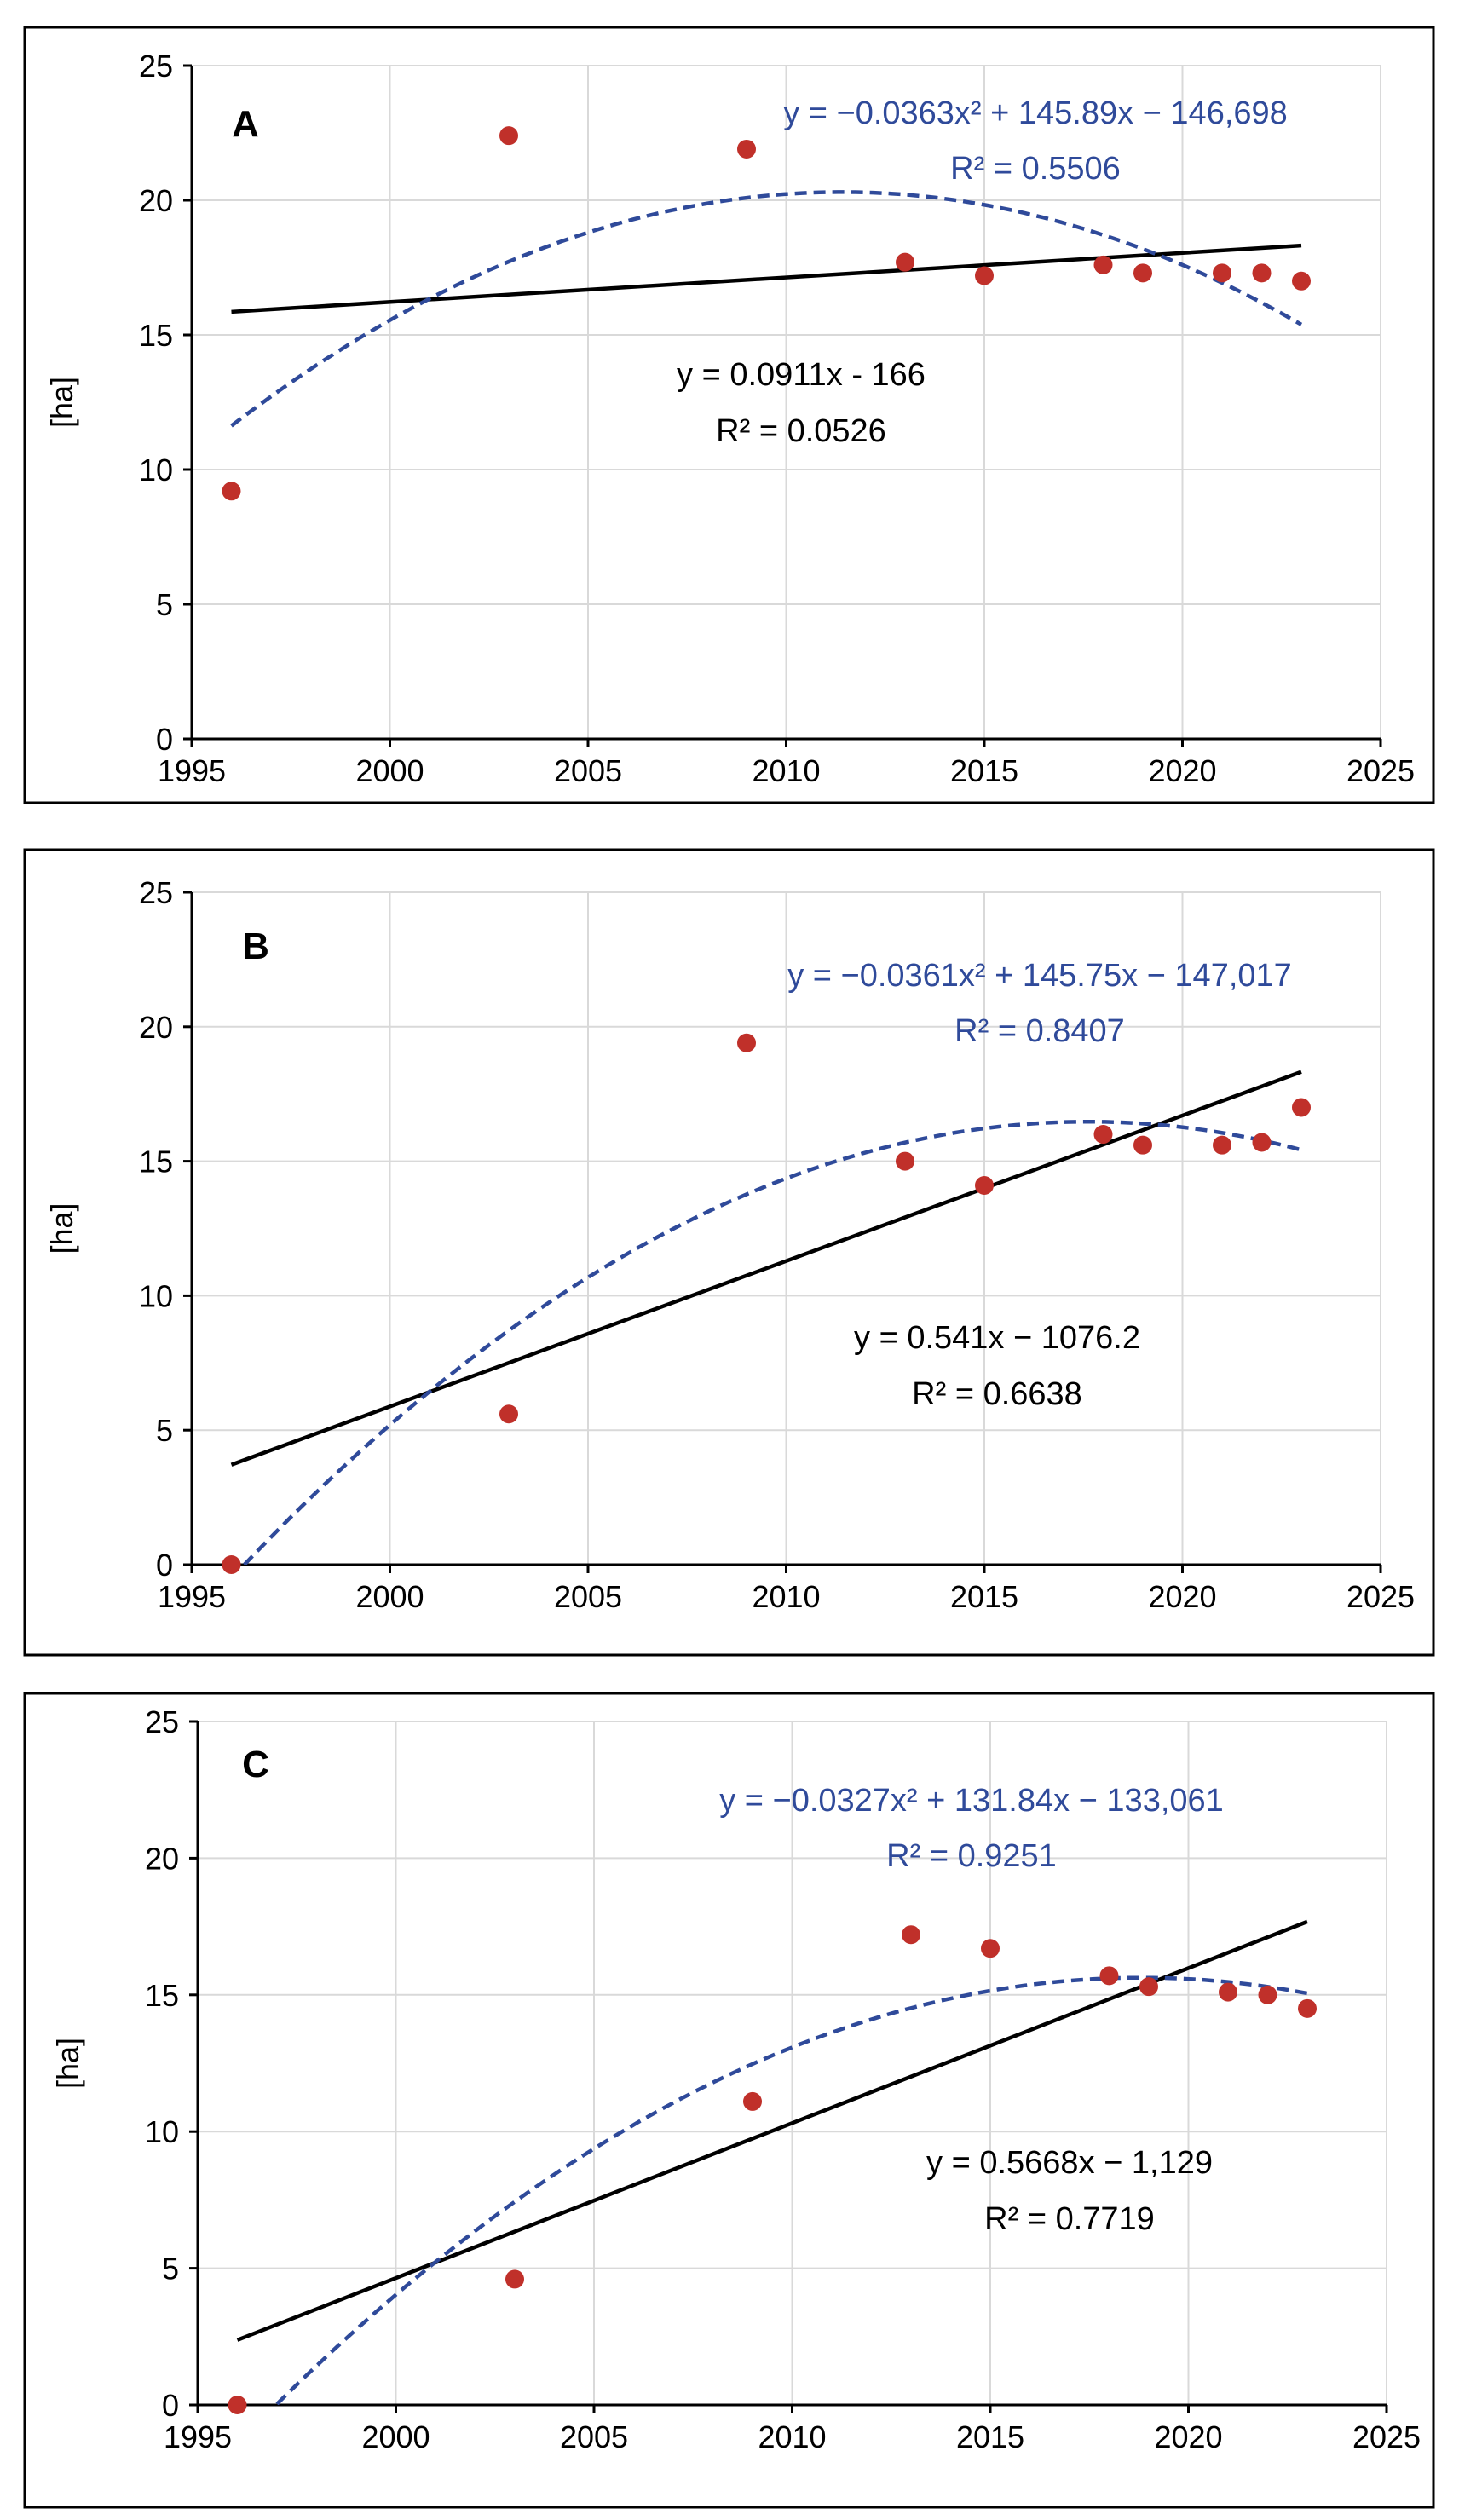 This screenshot has height=2520, width=1482. What do you see at coordinates (170, 2269) in the screenshot?
I see `panel-c-y-tick-label: 5` at bounding box center [170, 2269].